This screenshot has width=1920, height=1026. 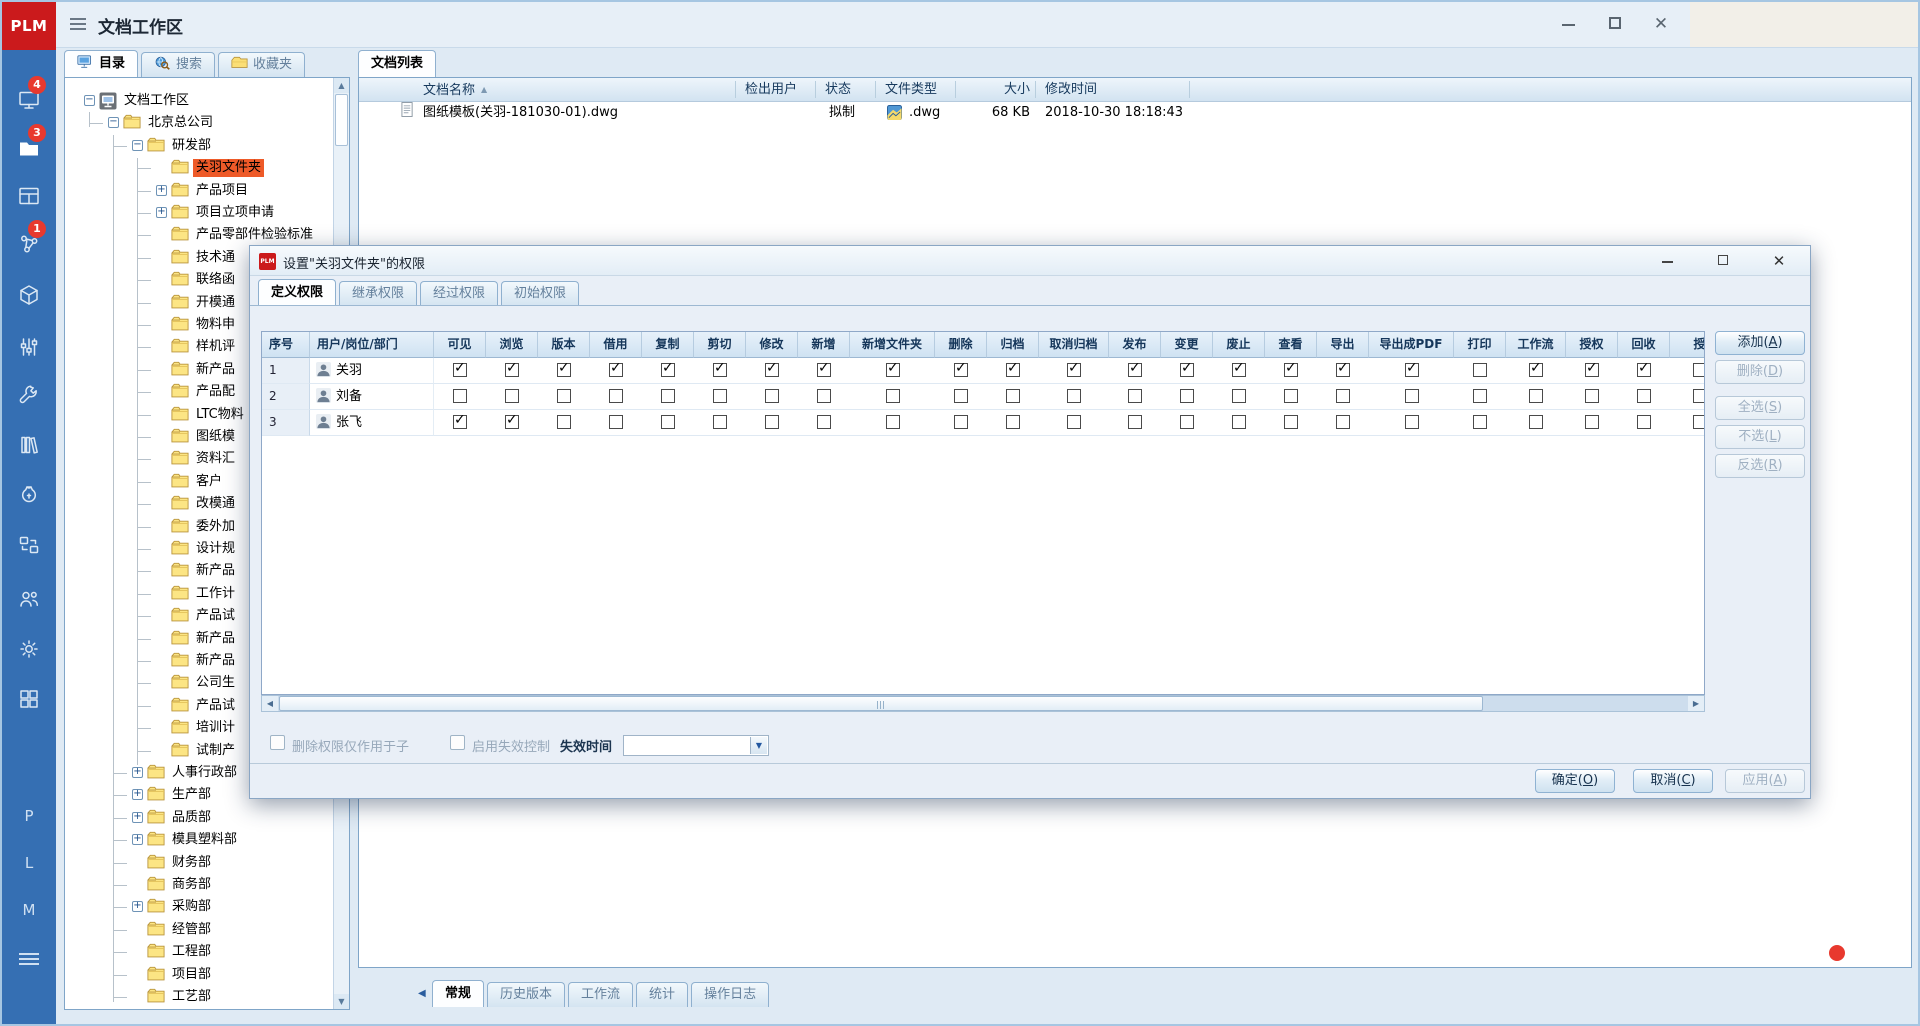 What do you see at coordinates (190, 370) in the screenshot?
I see `tree-item: 新产品` at bounding box center [190, 370].